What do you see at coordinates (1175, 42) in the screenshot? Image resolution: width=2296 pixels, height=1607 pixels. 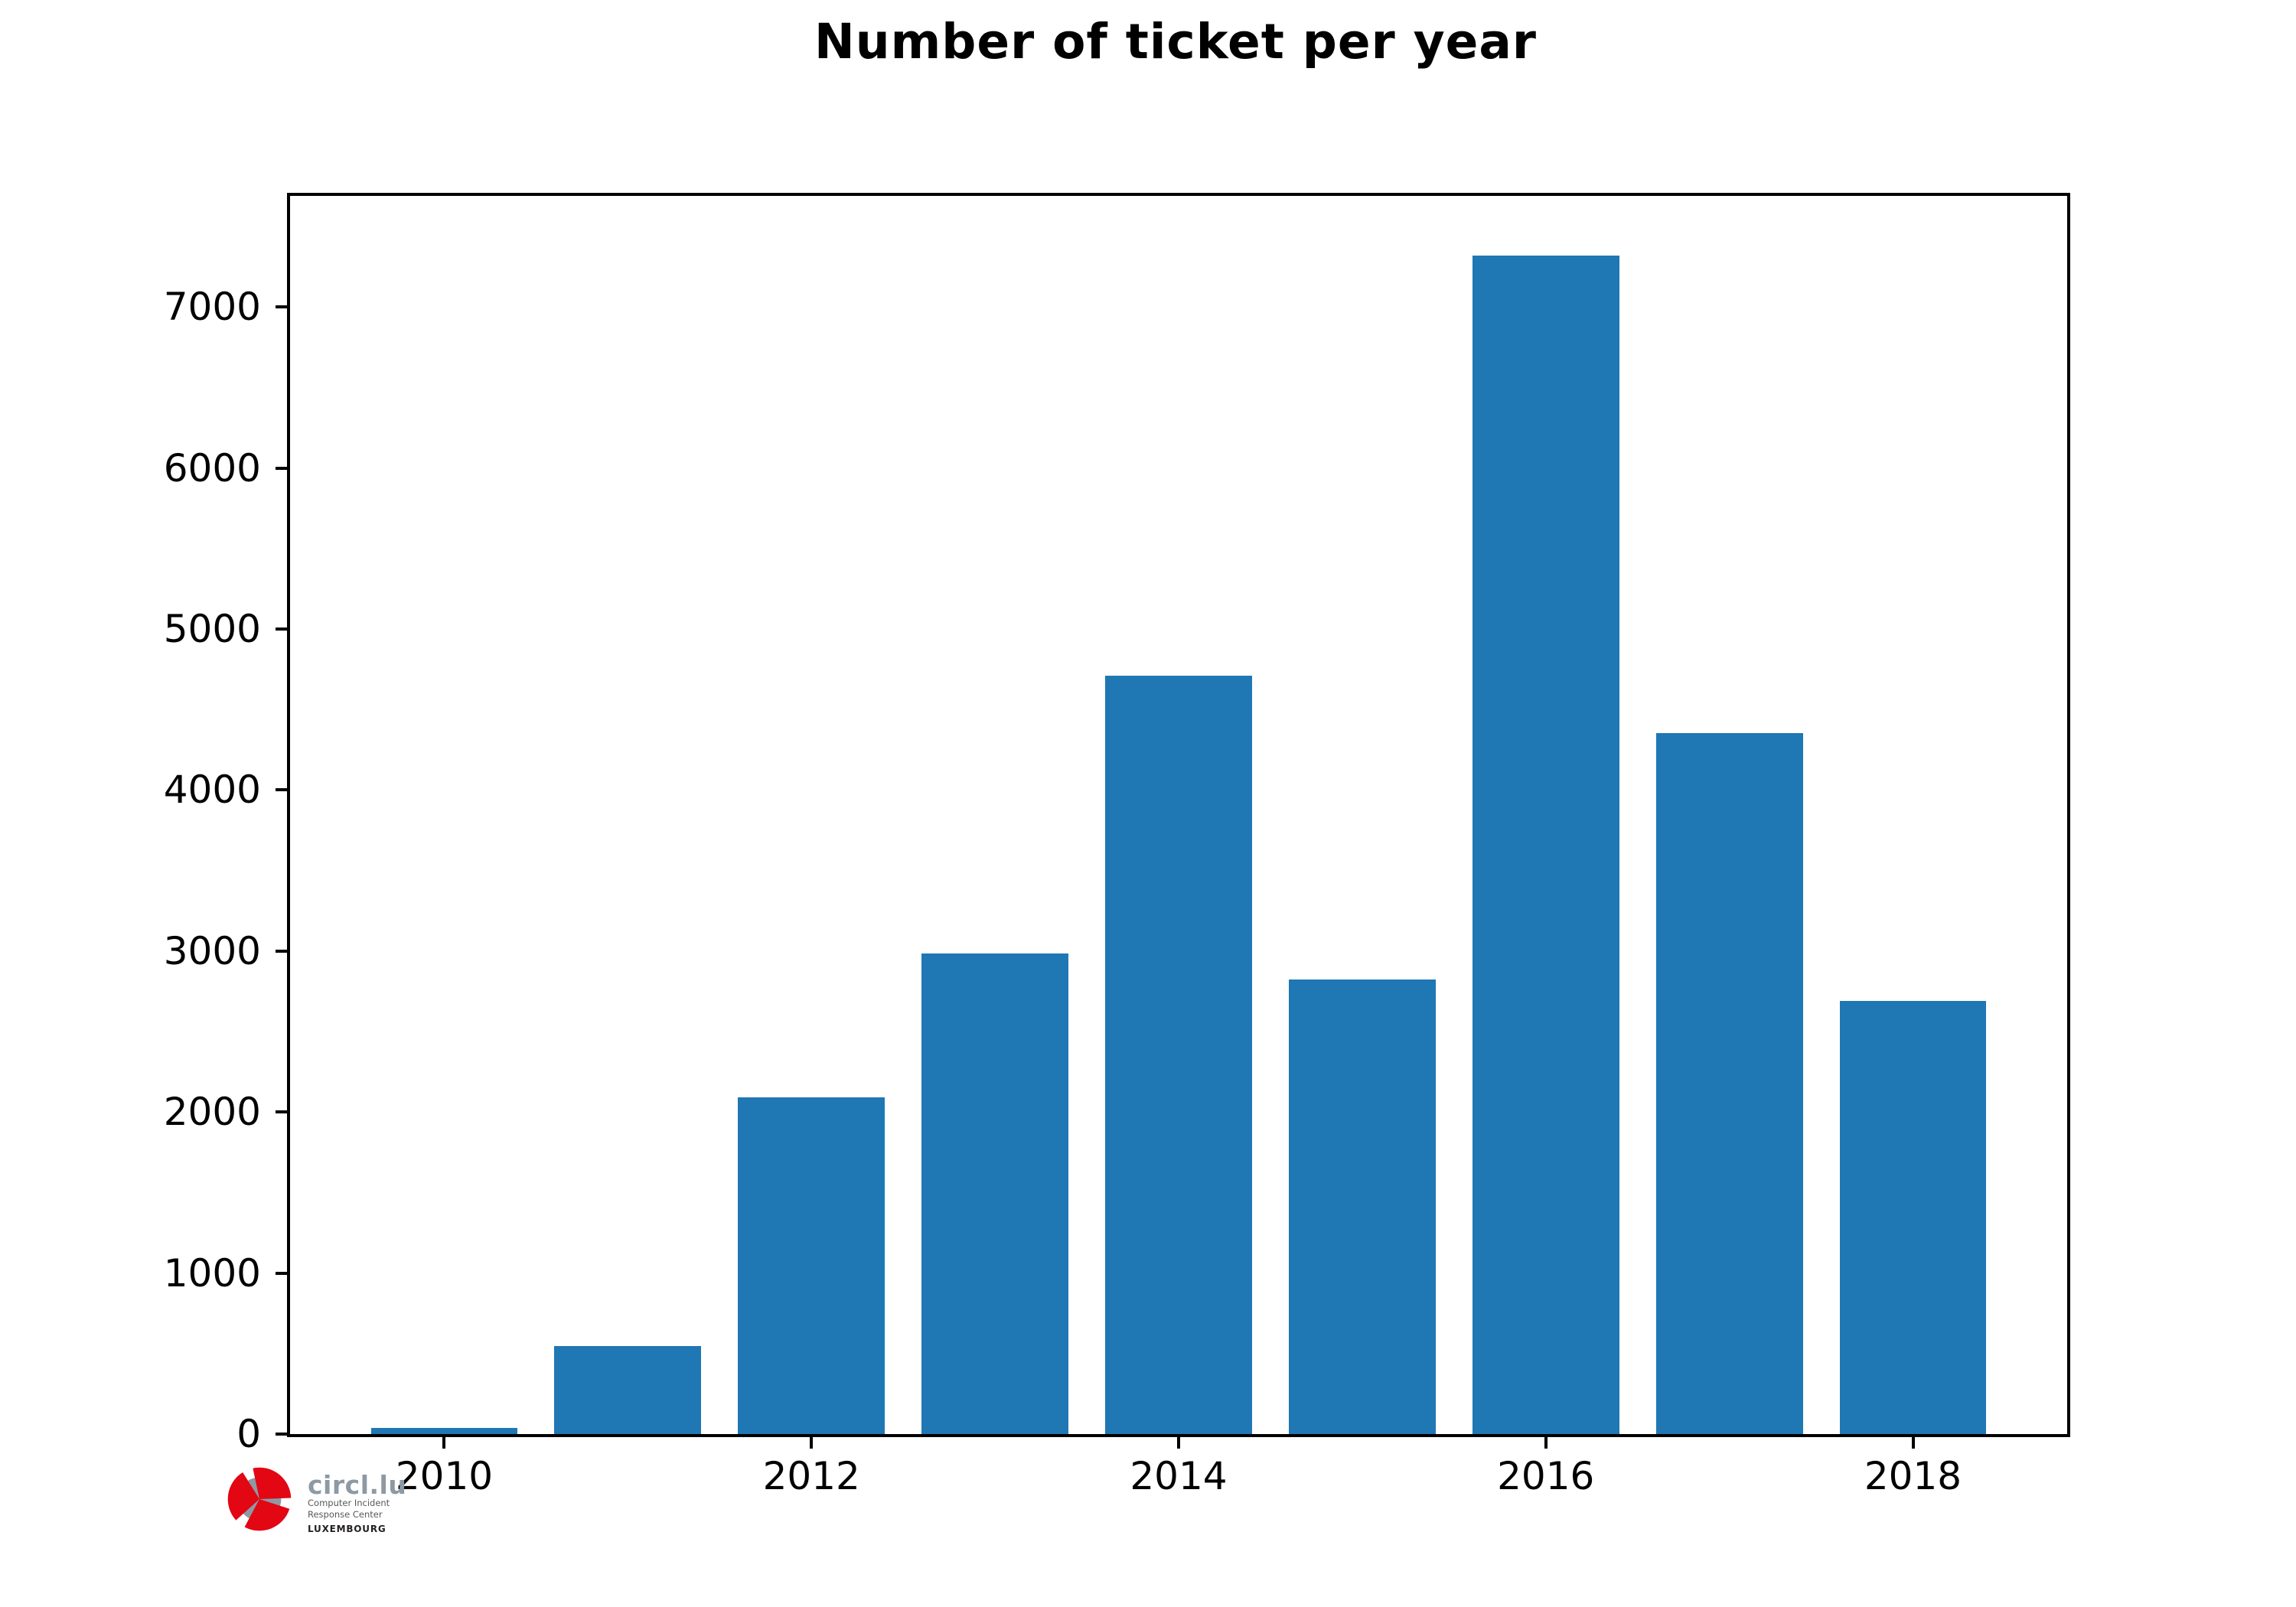 I see `chart-title: Number of ticket per year` at bounding box center [1175, 42].